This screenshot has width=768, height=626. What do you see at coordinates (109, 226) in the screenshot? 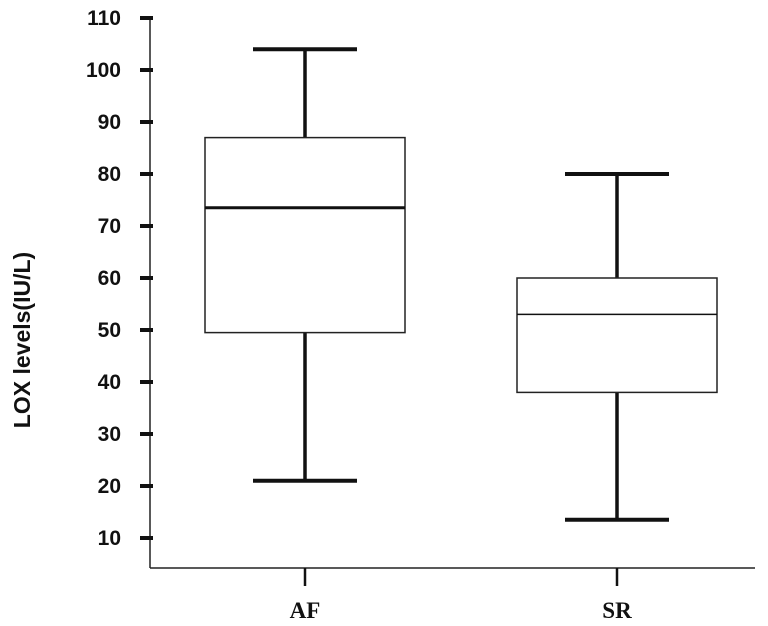
I see `y-tick-label: 70` at bounding box center [109, 226].